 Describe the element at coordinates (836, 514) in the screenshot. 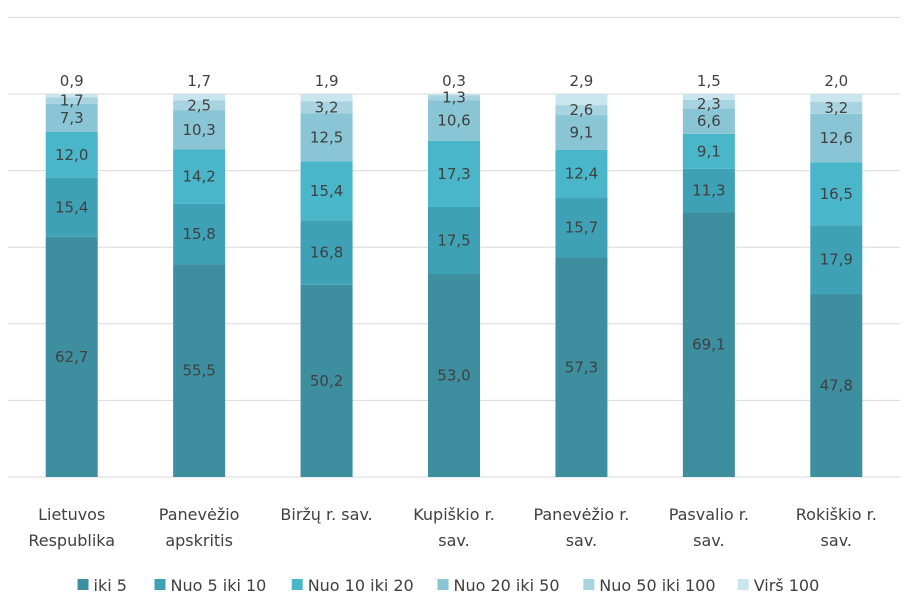

I see `category-label: Rokiškio r.` at that location.